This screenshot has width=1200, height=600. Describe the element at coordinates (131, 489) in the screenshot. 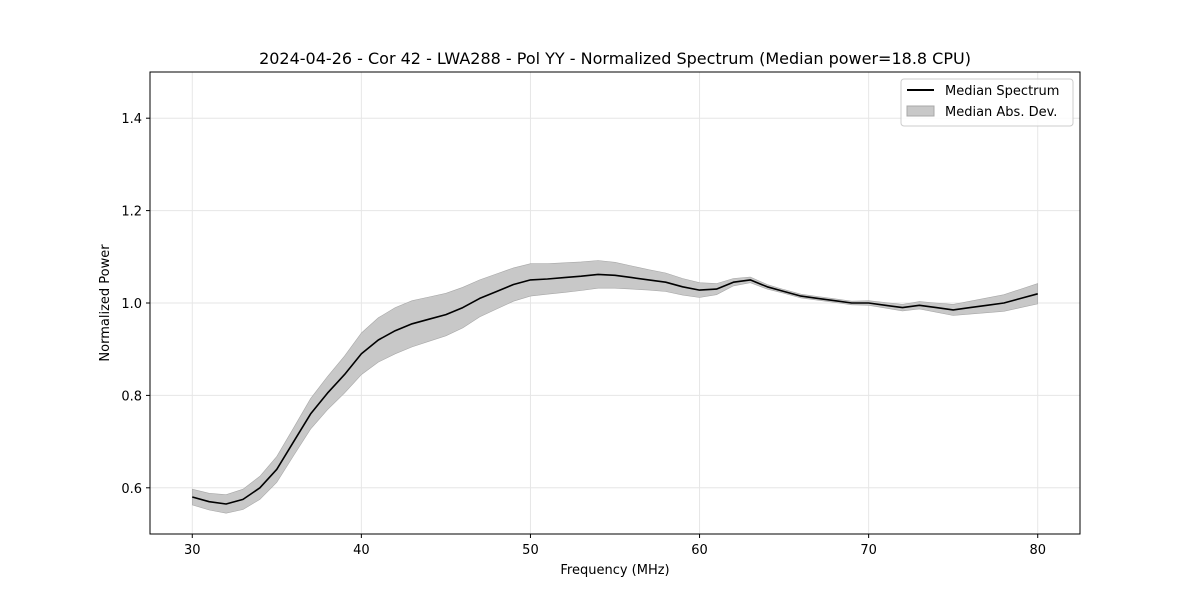

I see `y-tick-label: 0.6` at that location.